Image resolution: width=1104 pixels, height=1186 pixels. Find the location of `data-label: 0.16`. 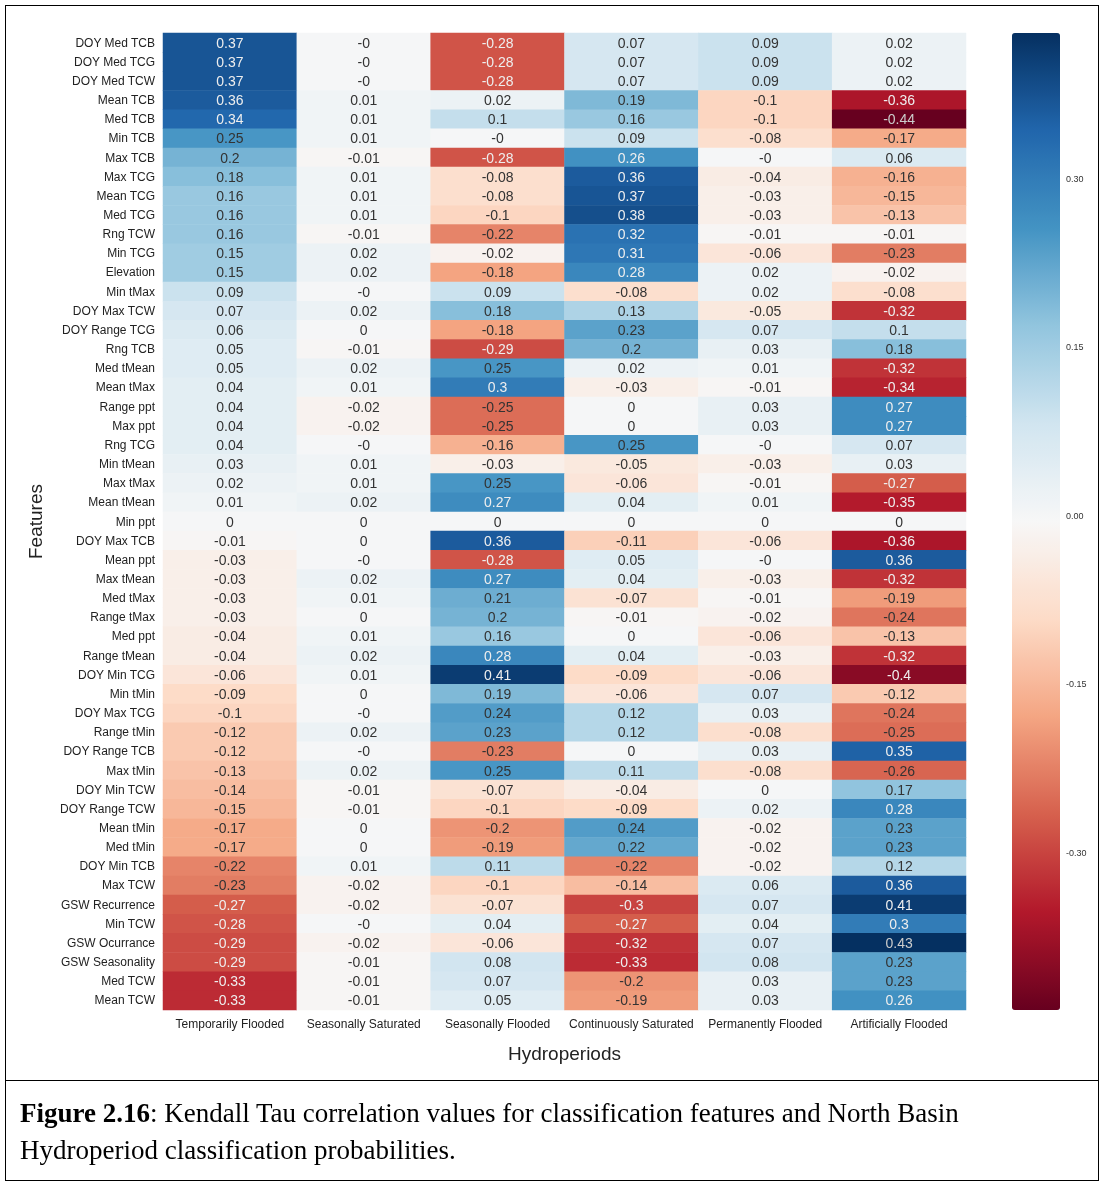

data-label: 0.16 is located at coordinates (230, 234).